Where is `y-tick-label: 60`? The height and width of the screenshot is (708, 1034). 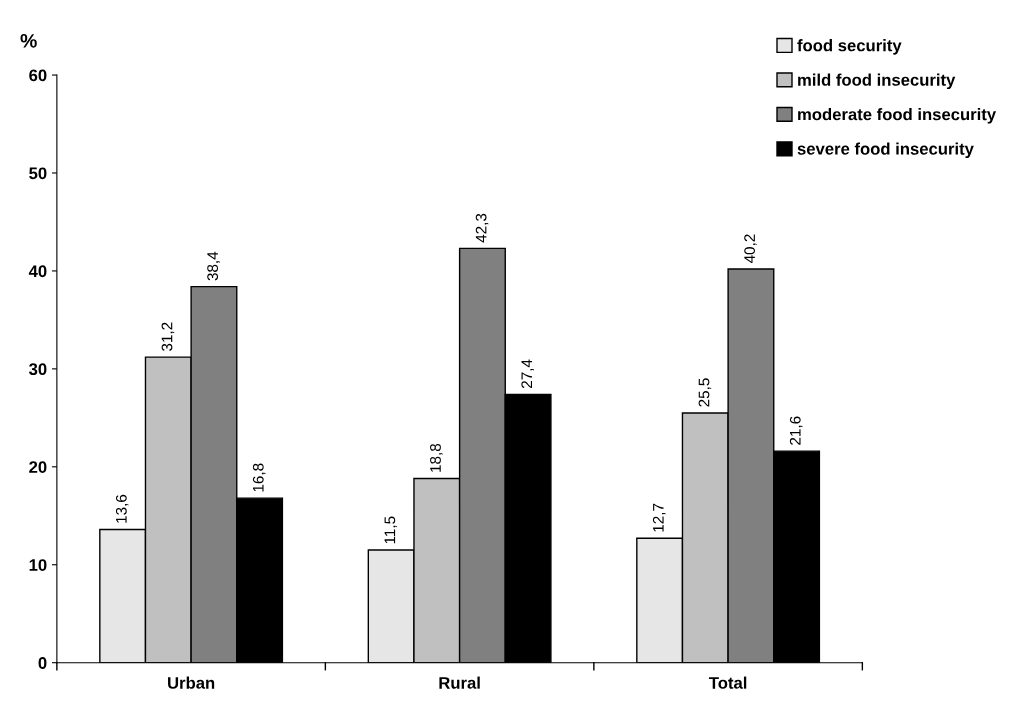
y-tick-label: 60 is located at coordinates (38, 75).